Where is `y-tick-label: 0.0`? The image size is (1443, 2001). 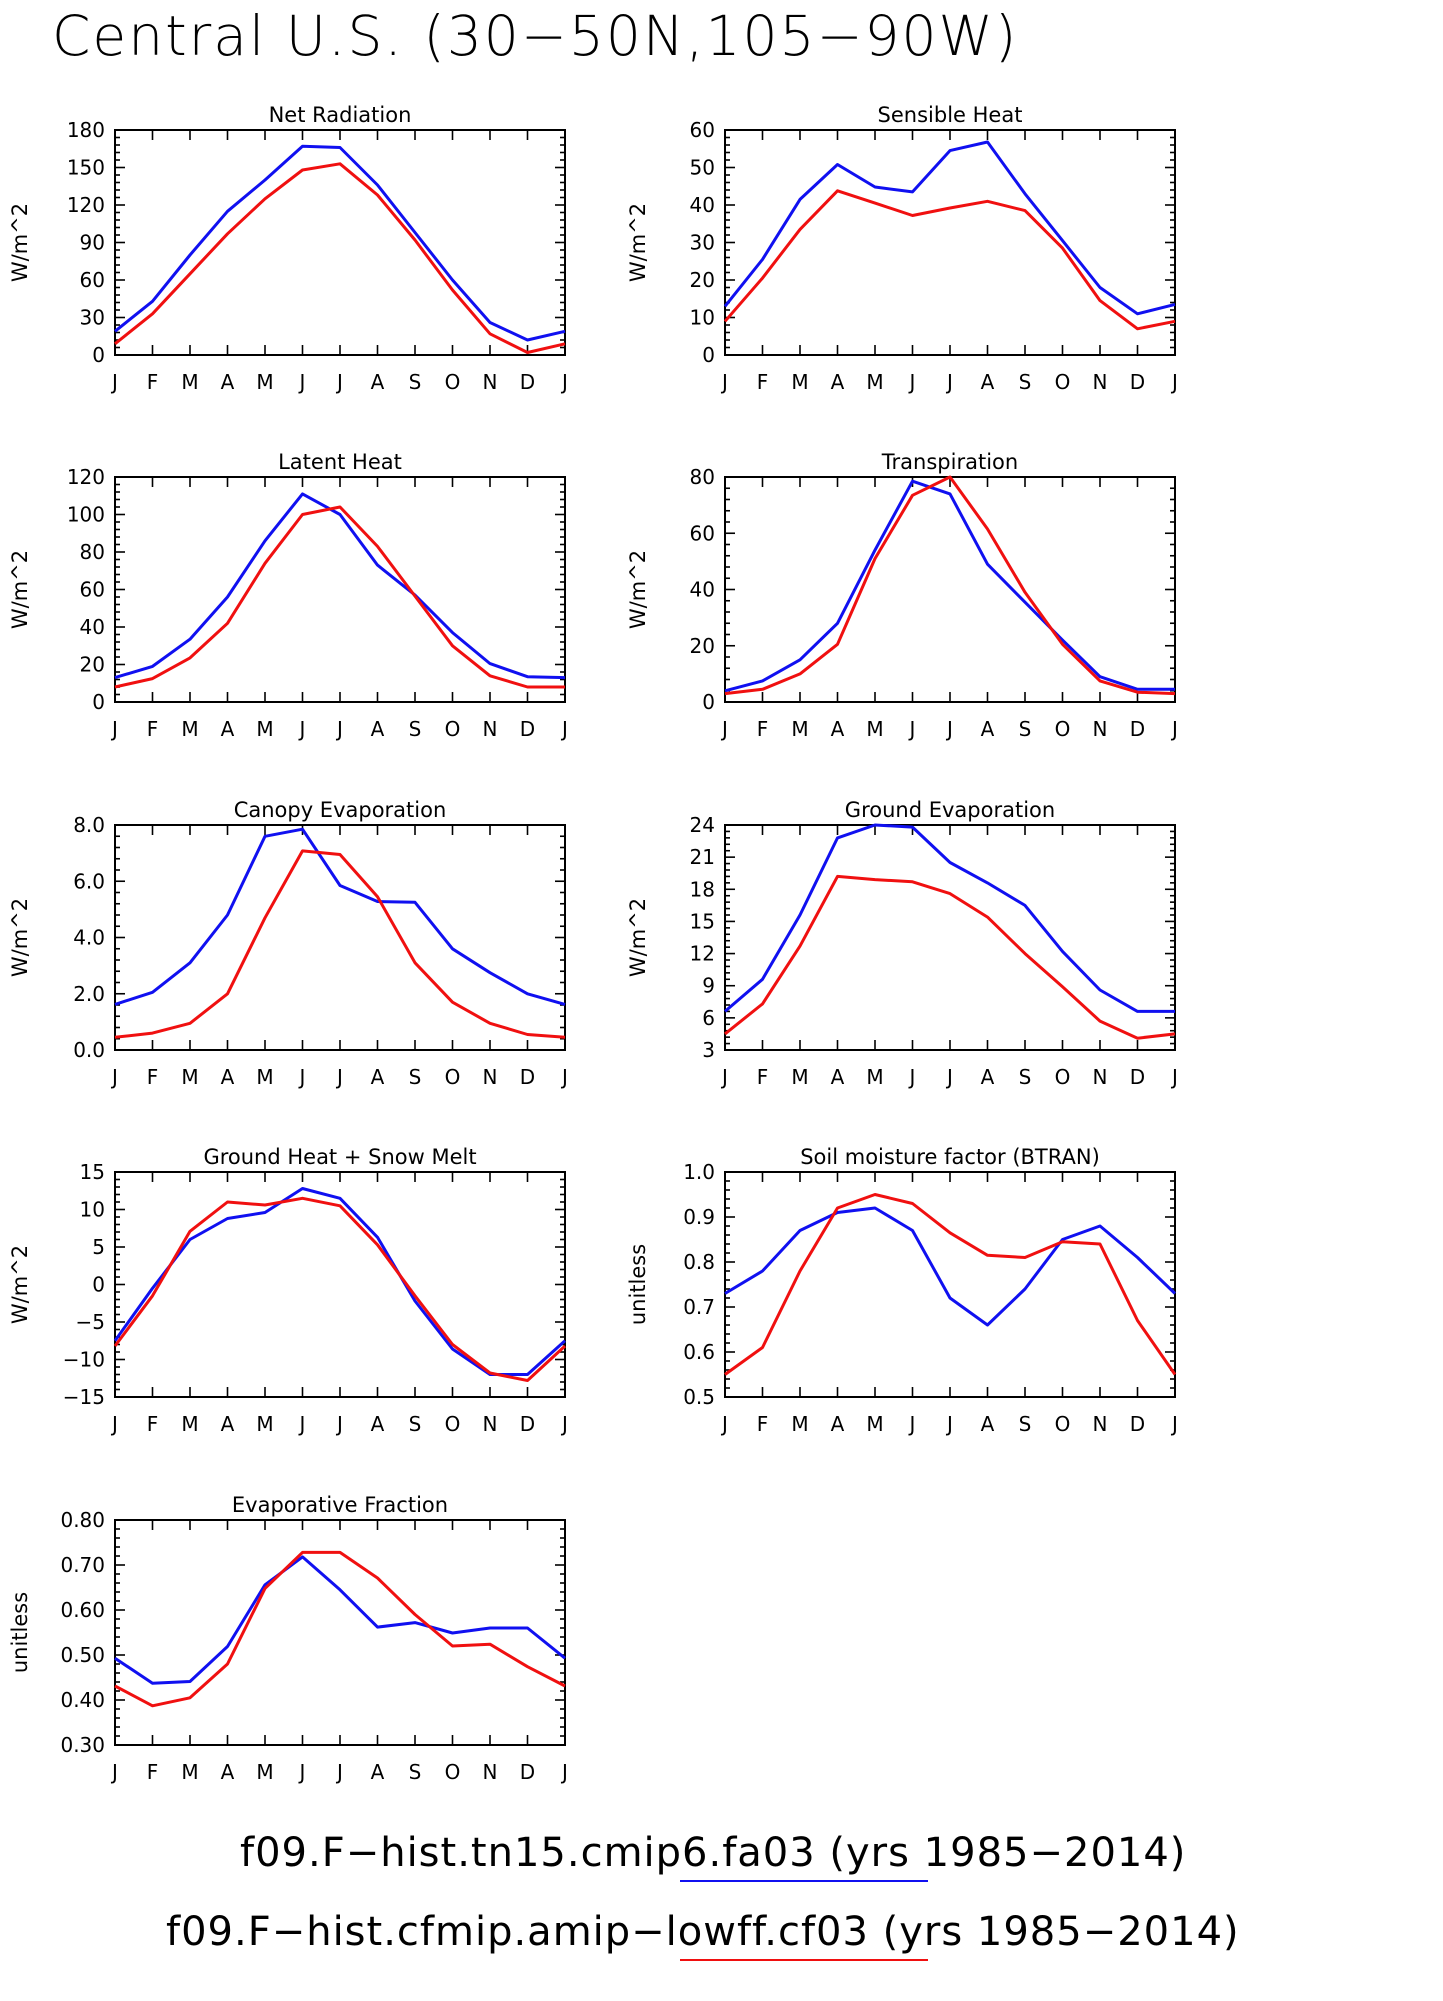
y-tick-label: 0.0 is located at coordinates (89, 1050).